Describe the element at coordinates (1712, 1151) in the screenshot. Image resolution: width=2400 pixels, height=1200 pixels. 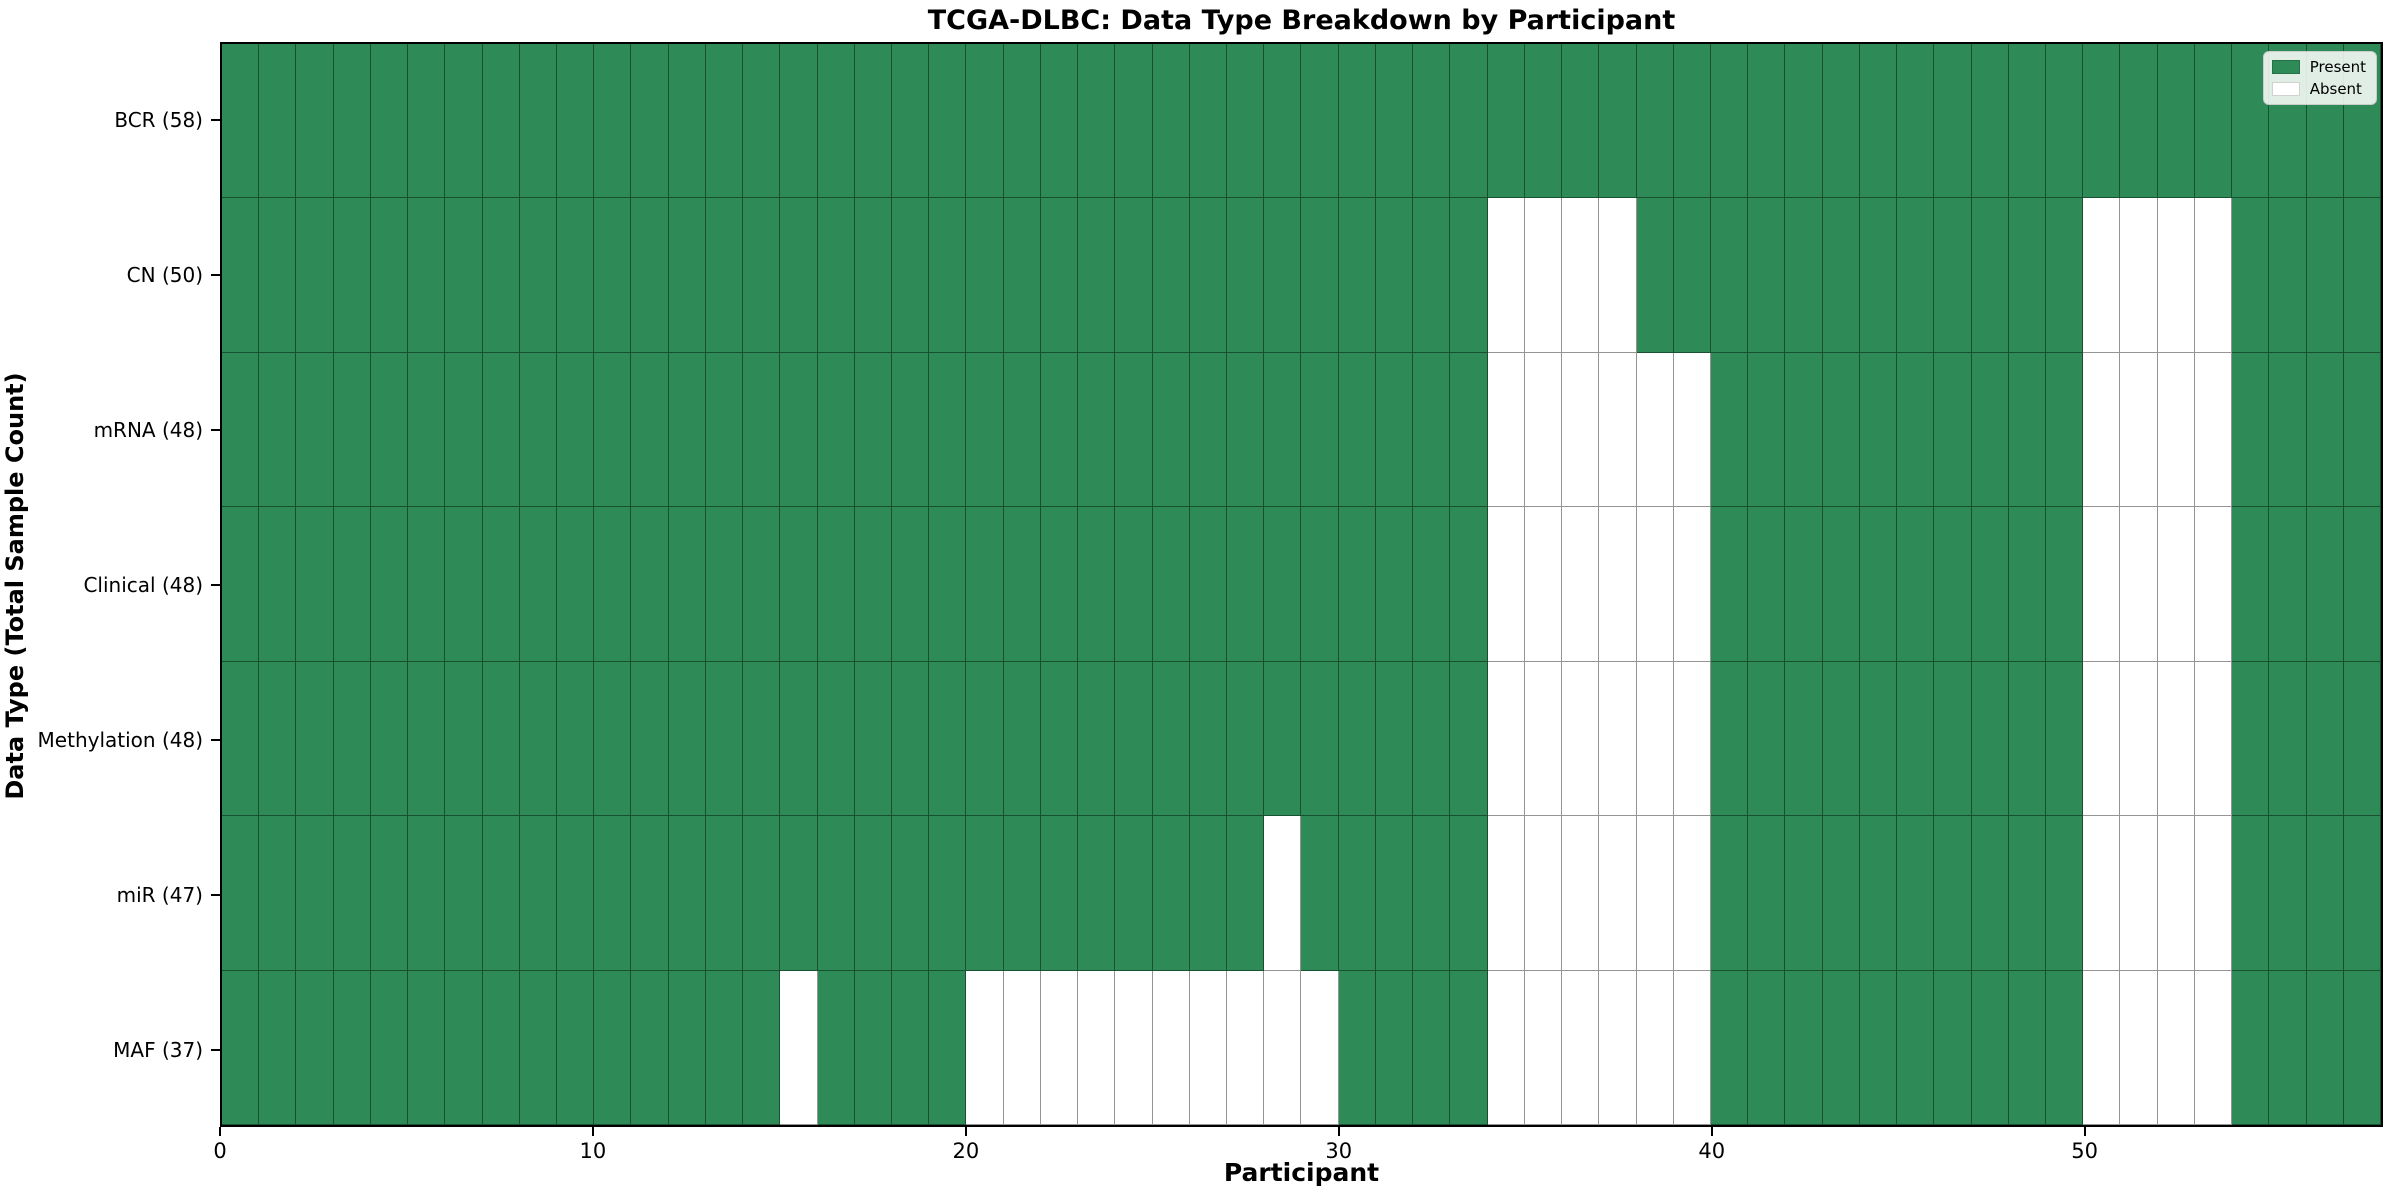
I see `x-tick-label: 40` at that location.